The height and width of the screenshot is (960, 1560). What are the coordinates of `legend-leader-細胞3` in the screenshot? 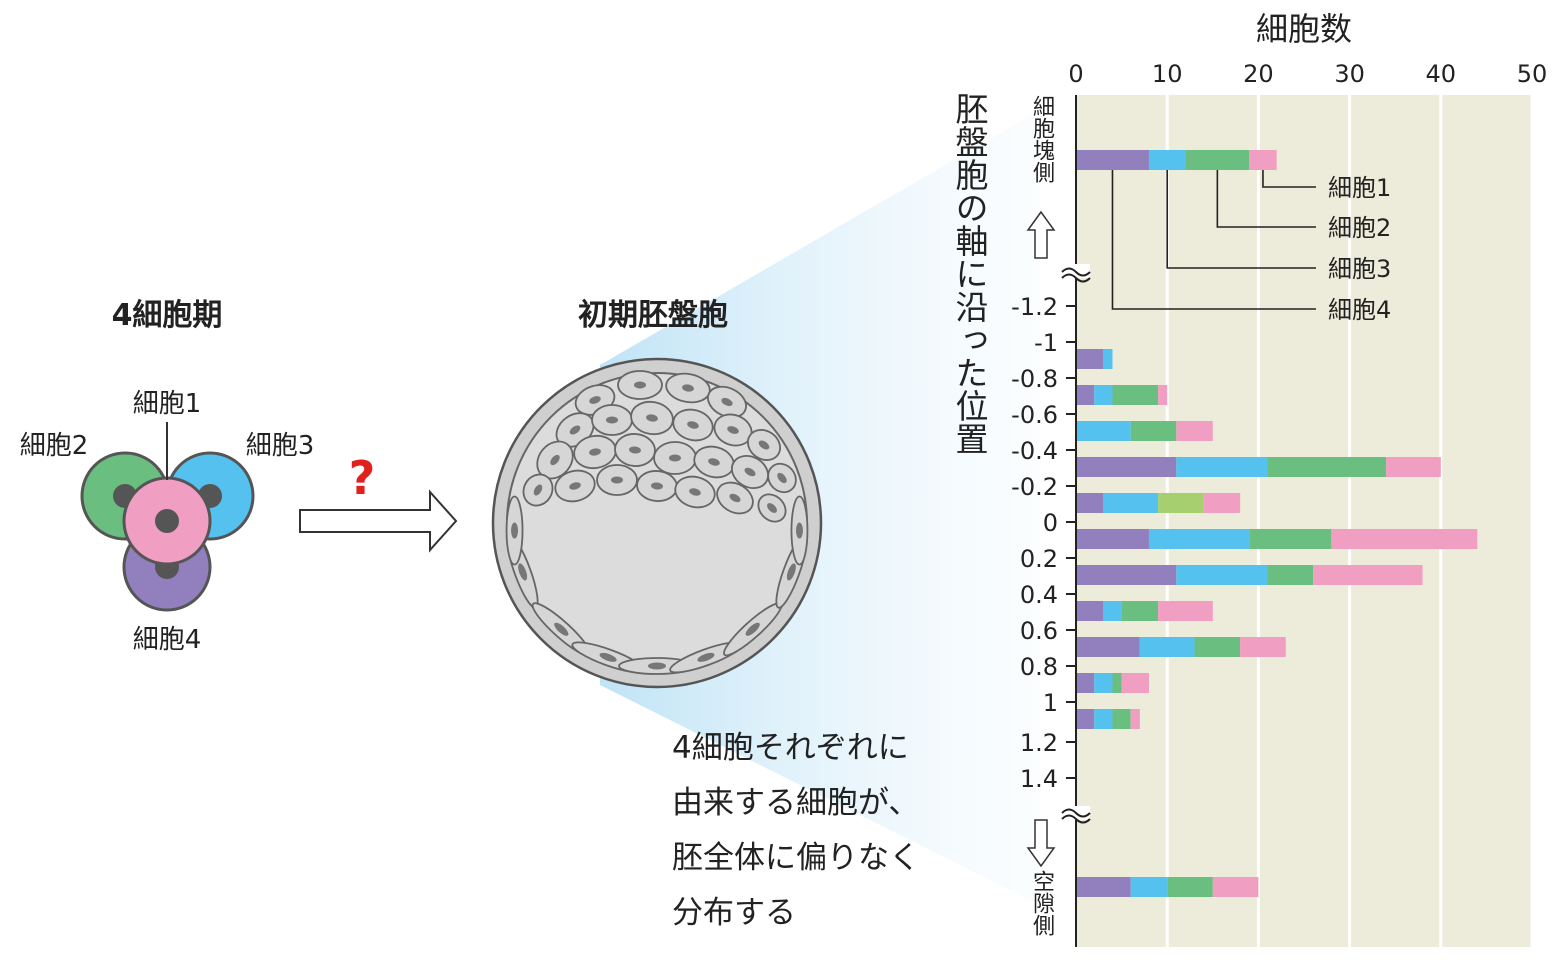 It's located at (1241, 219).